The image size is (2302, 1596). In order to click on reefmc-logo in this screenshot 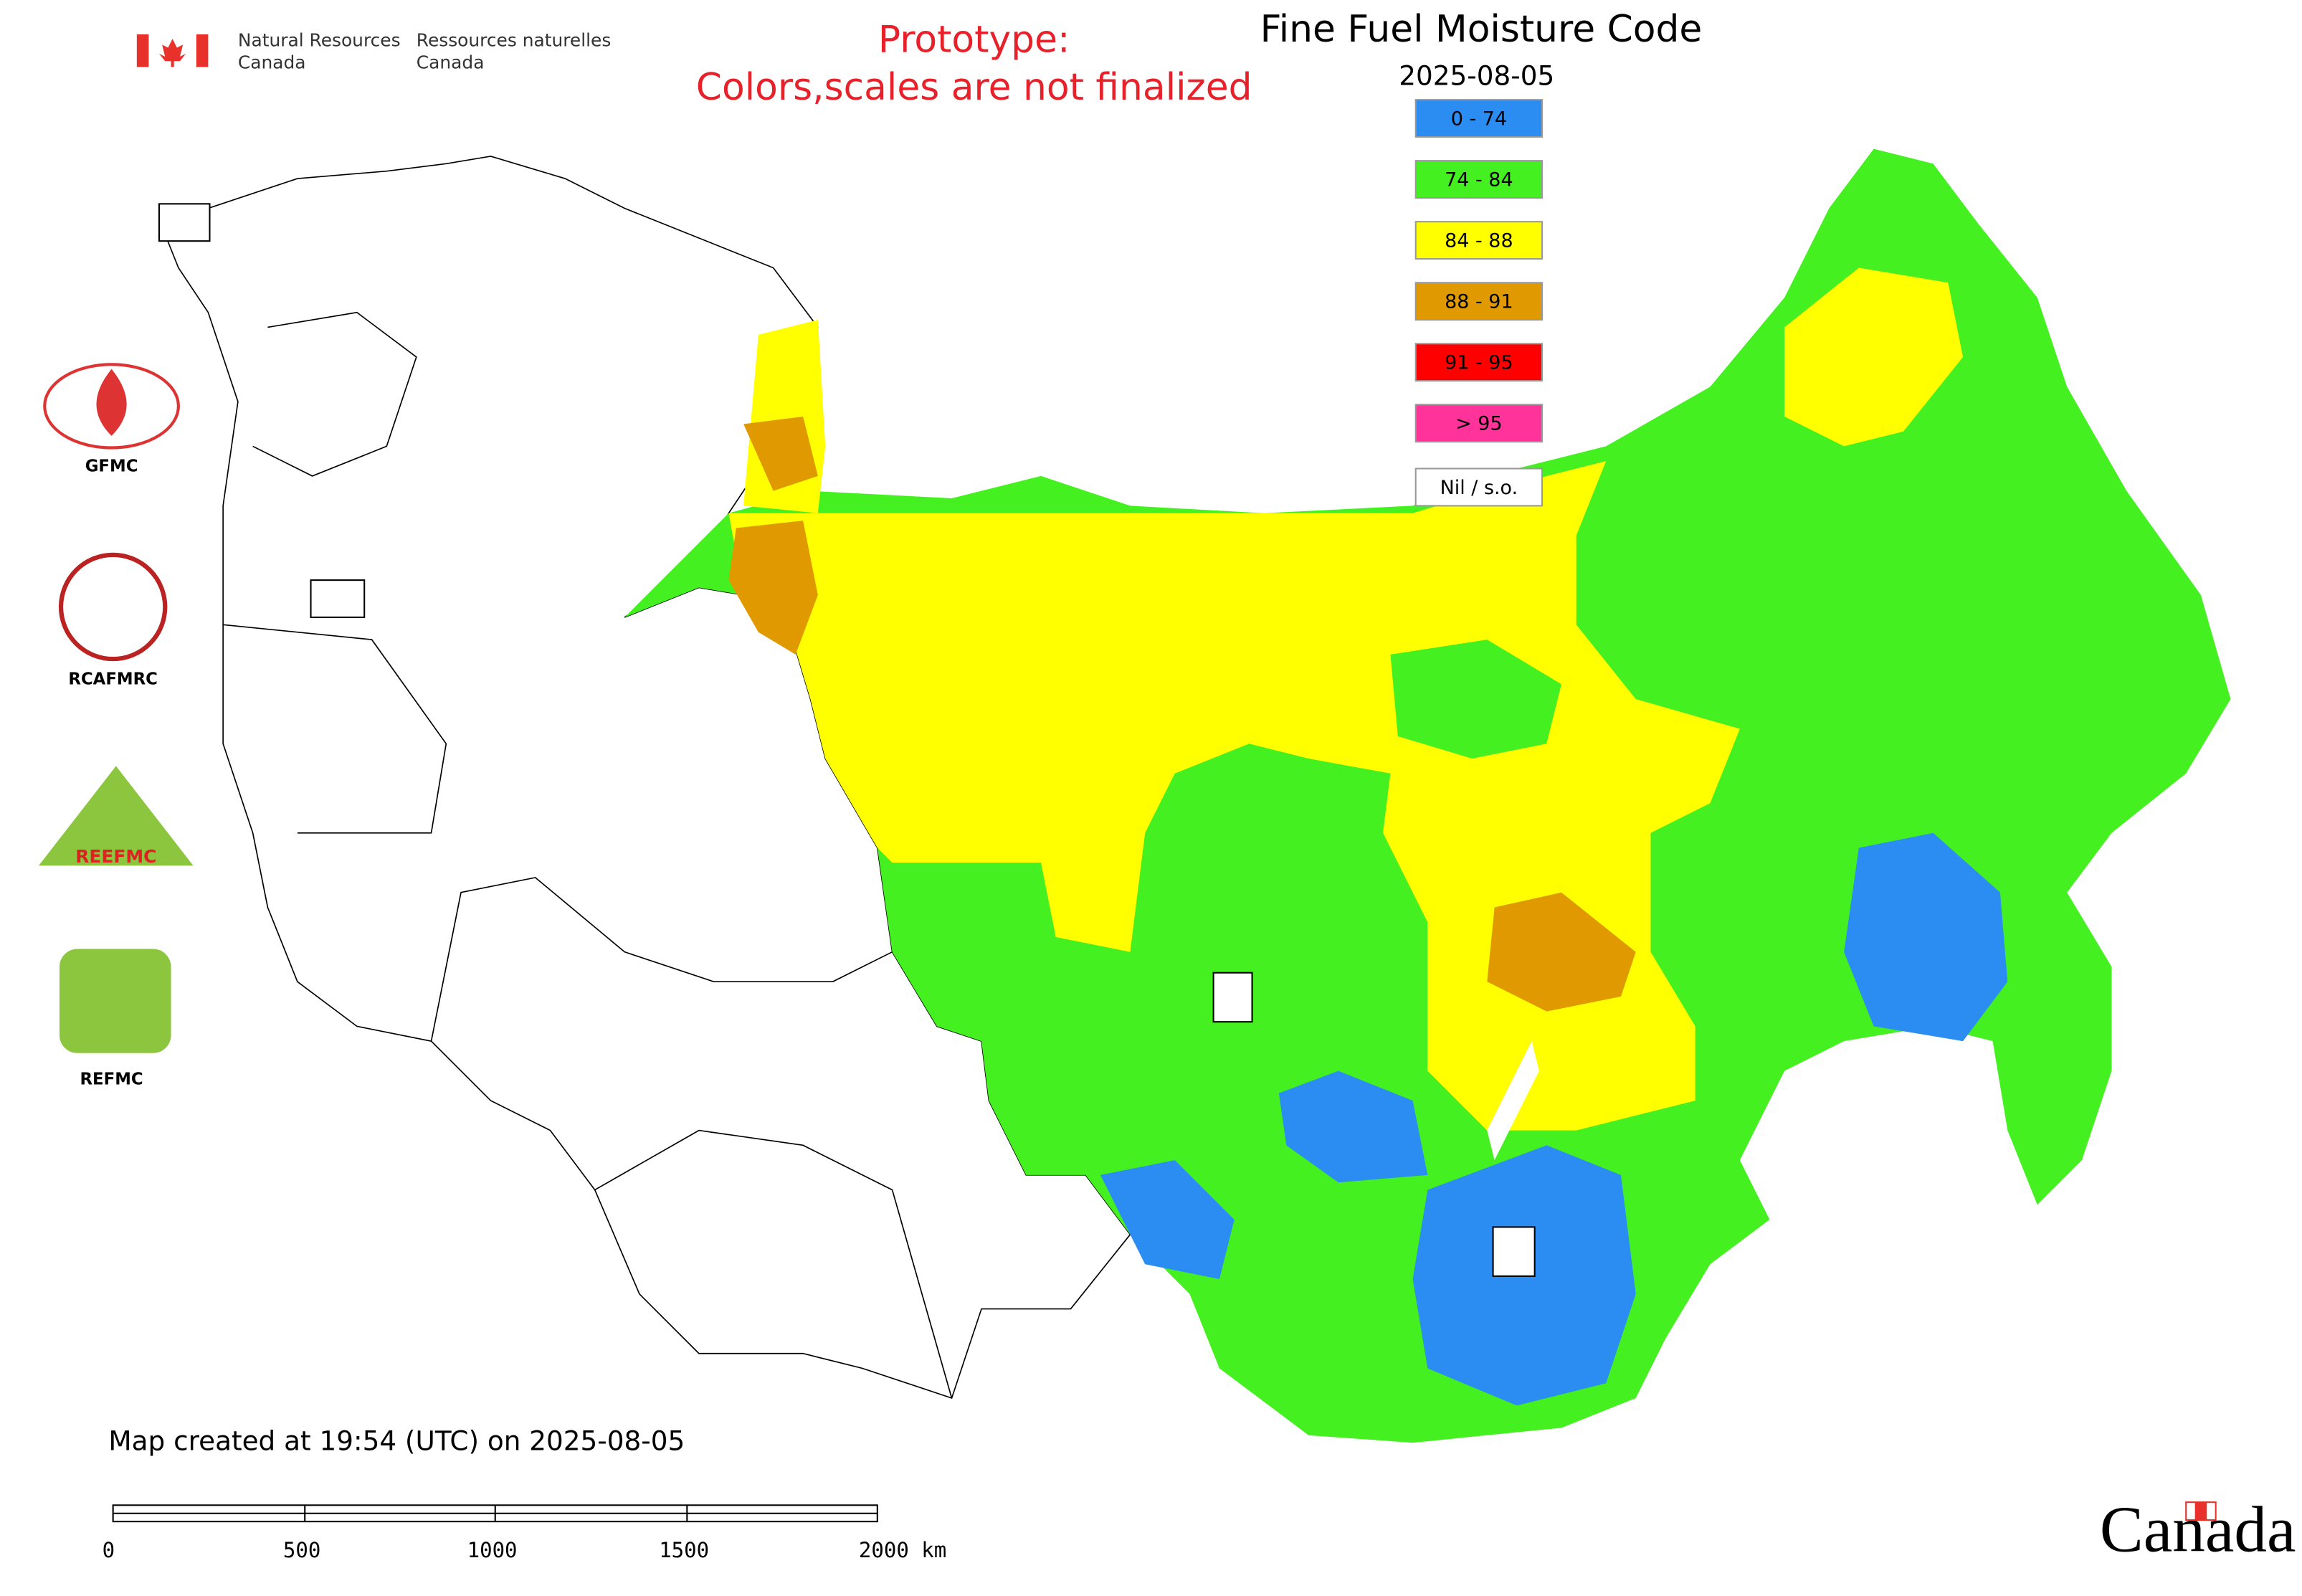, I will do `click(116, 816)`.